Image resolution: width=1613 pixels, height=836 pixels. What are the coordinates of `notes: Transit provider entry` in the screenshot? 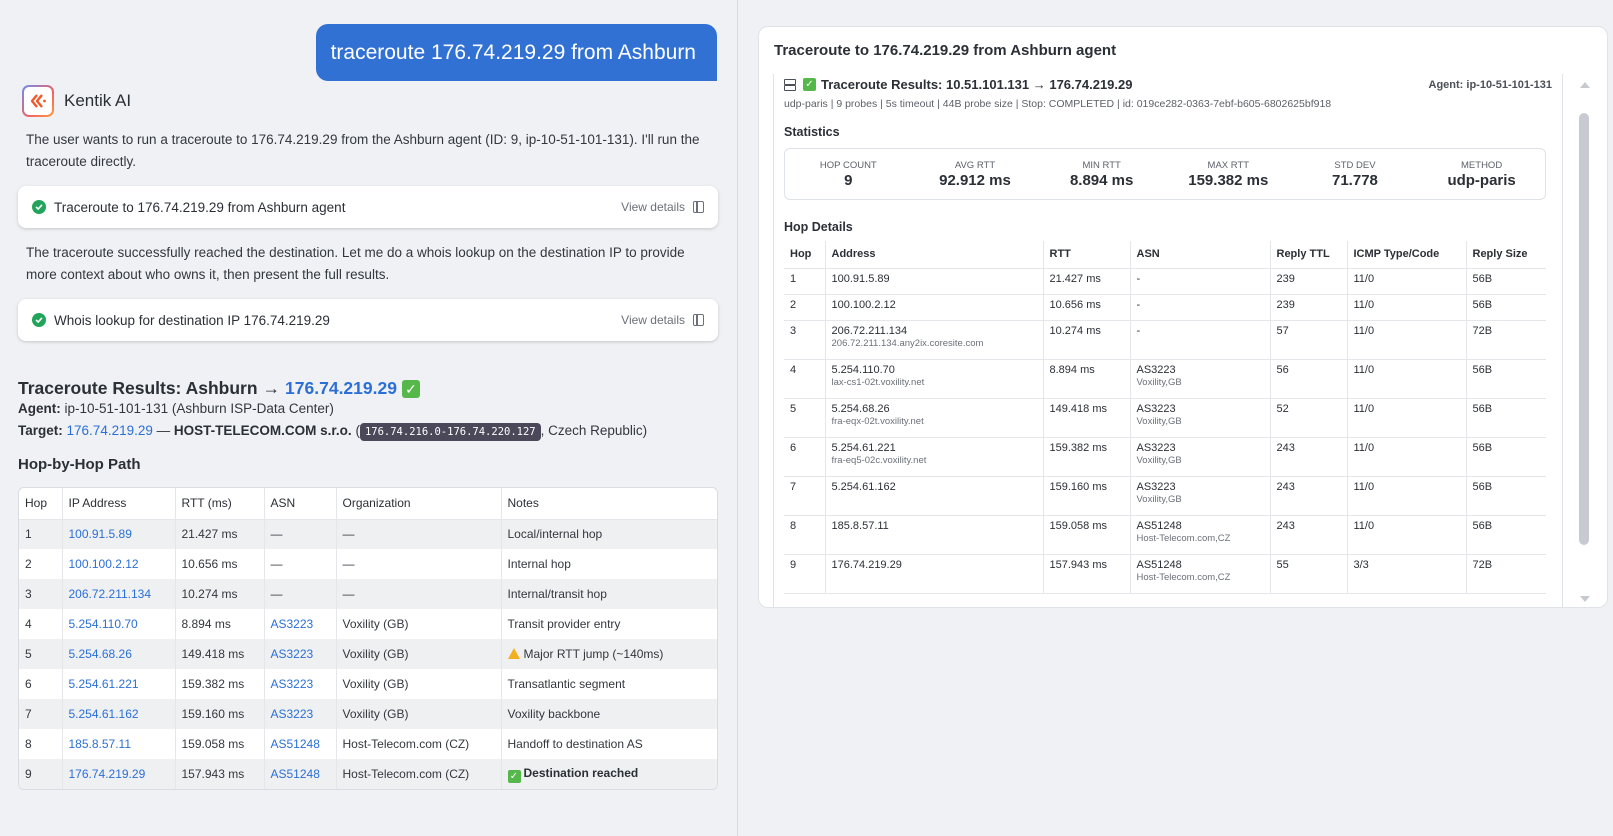 It's located at (608, 624).